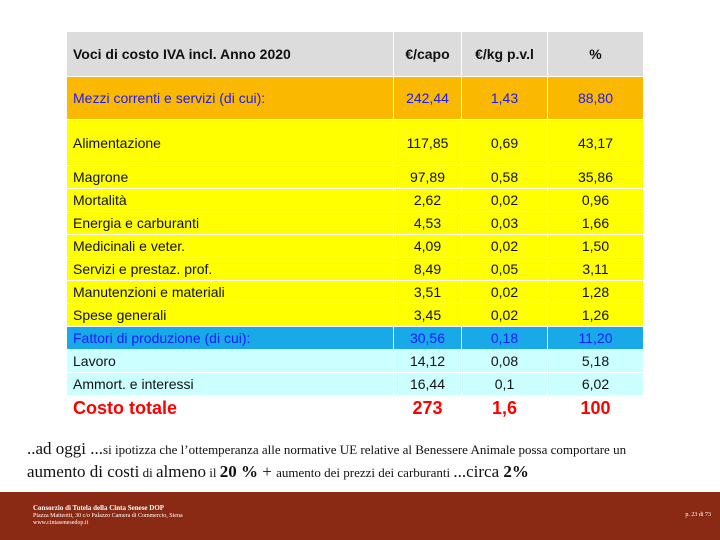  I want to click on row-kg: 0,1, so click(504, 384).